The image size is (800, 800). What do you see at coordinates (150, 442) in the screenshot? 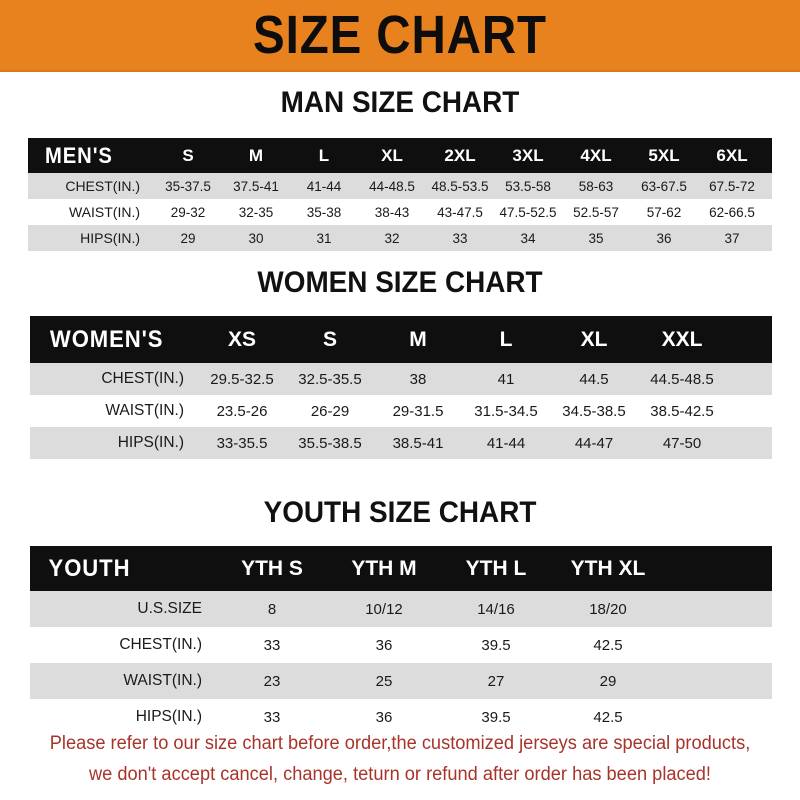
I see `women-row-label: HIPS(IN.)` at bounding box center [150, 442].